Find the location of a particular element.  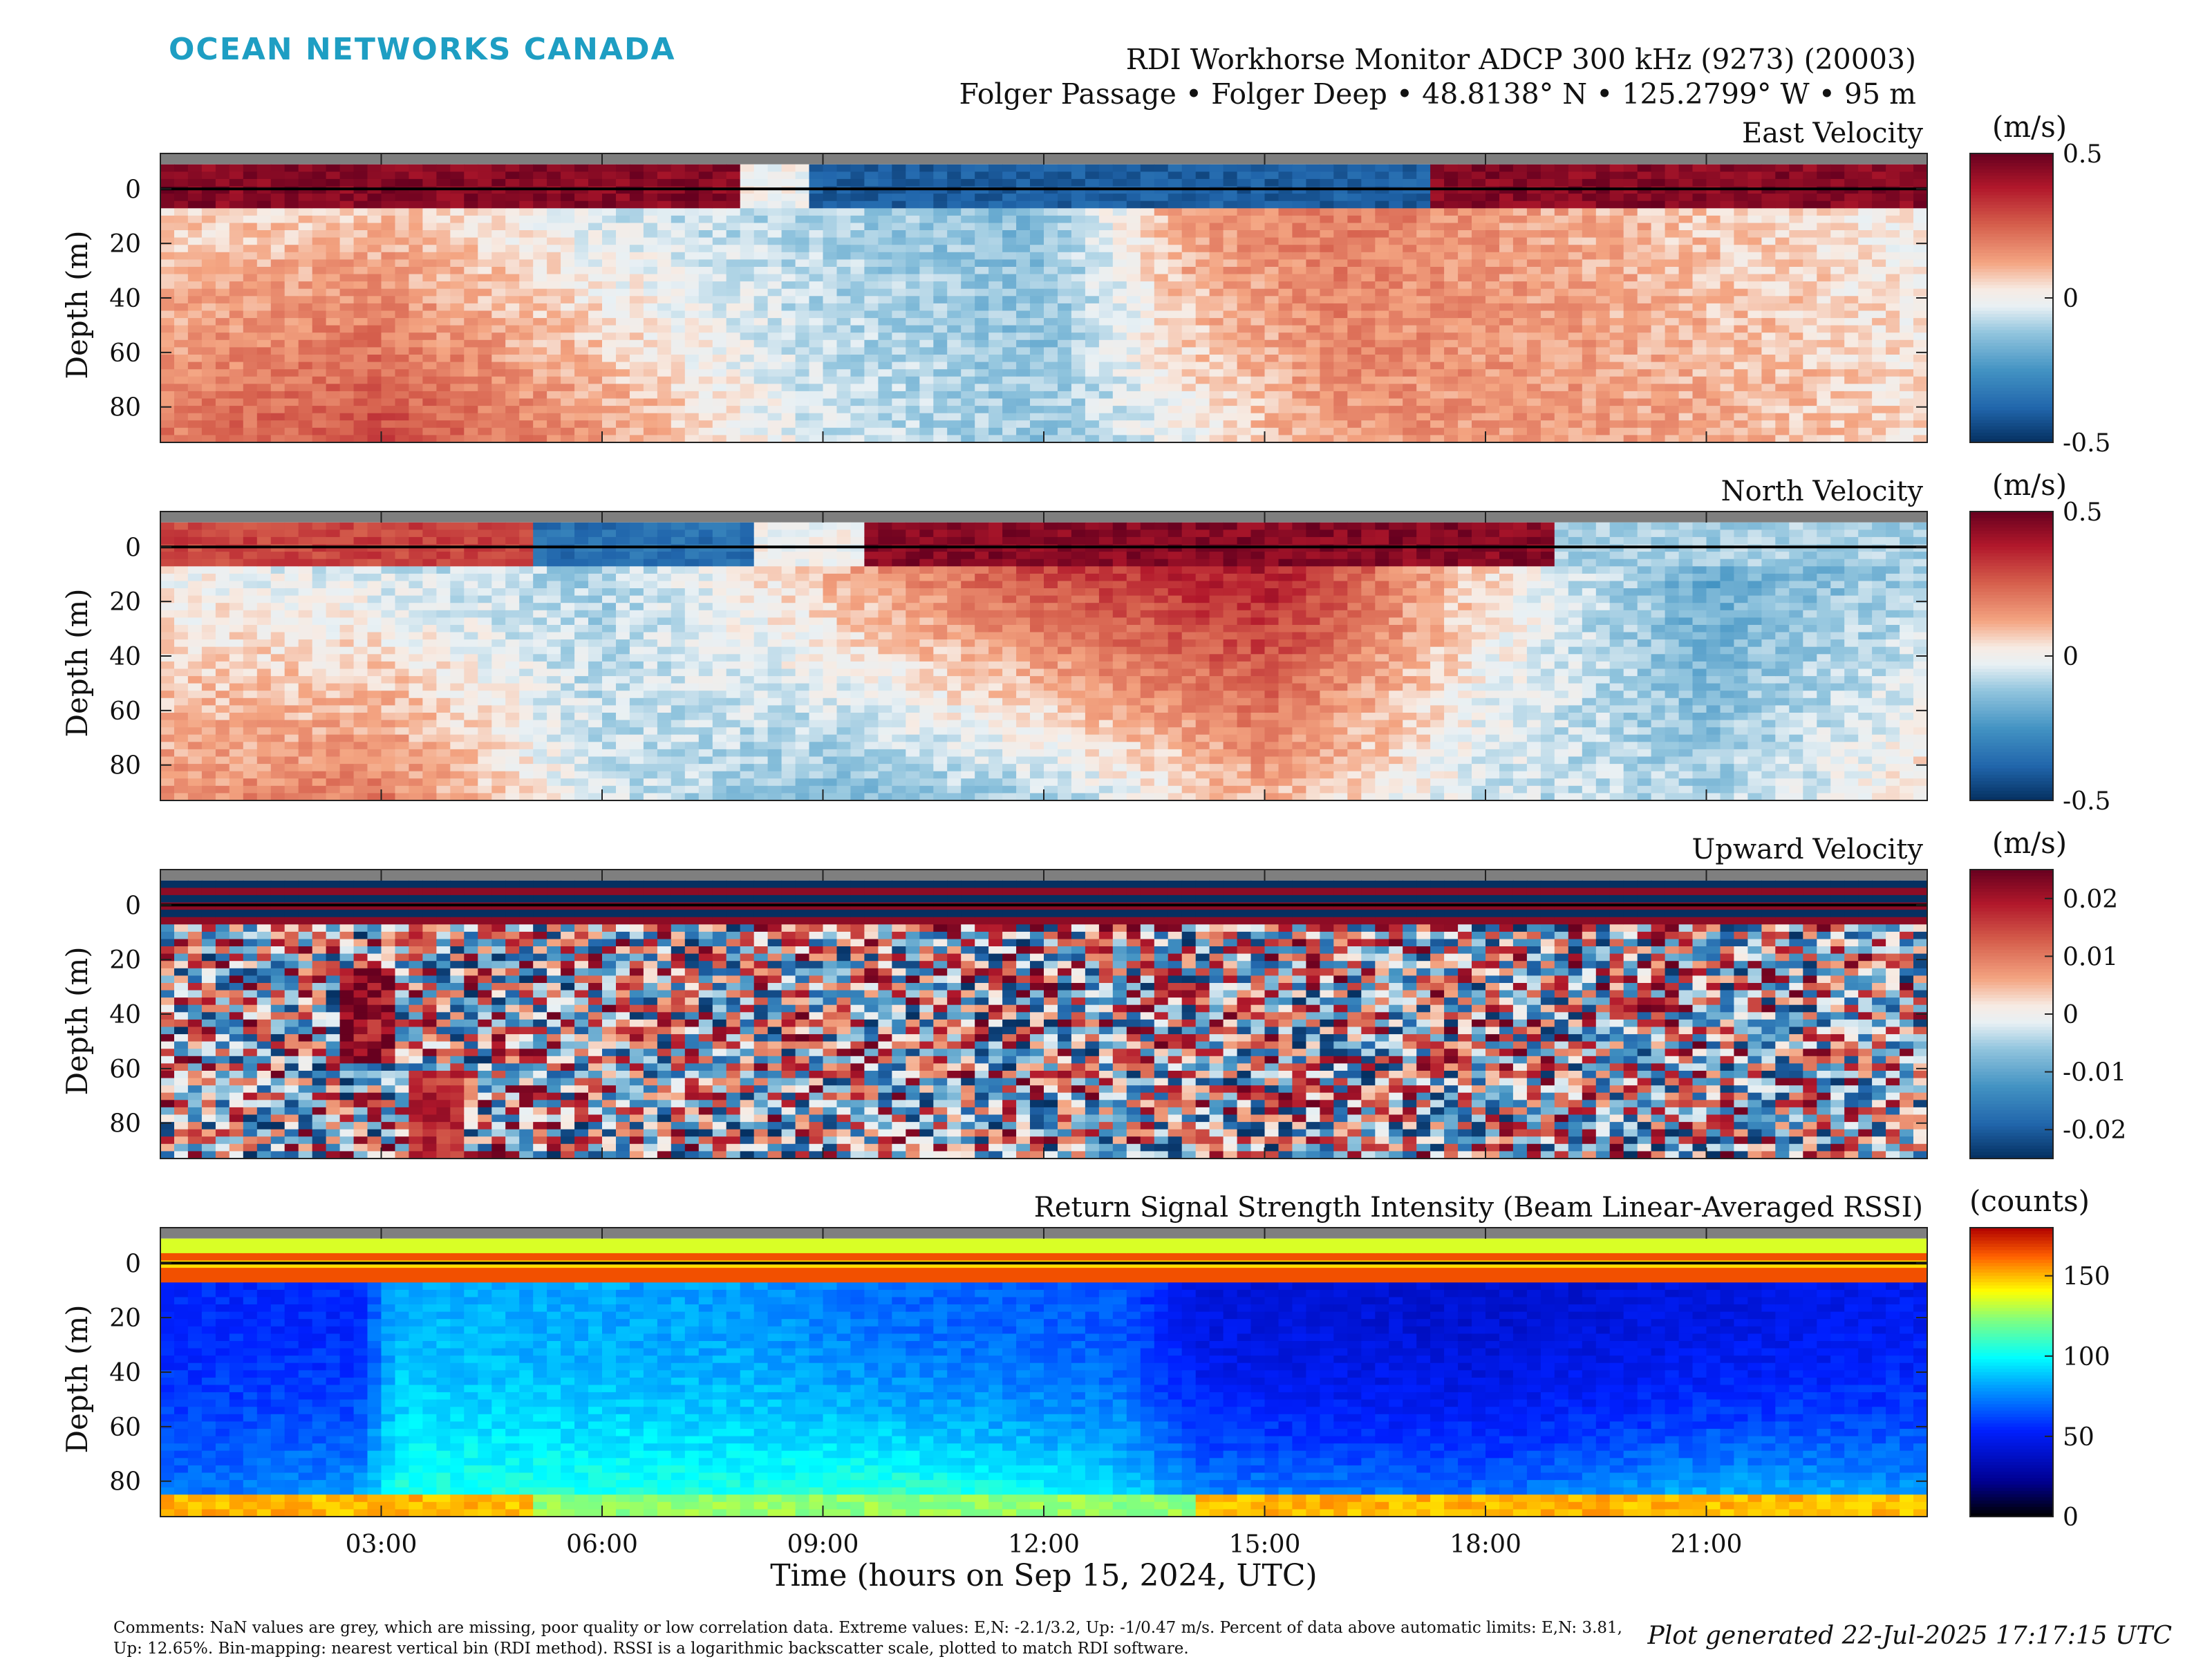

colorbar-tick-label: 50 is located at coordinates (2078, 1437).